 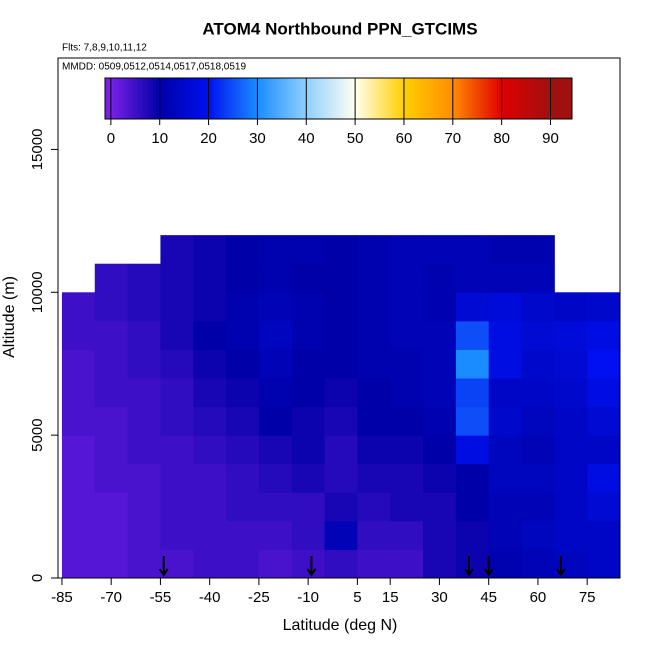 I want to click on colorbar-tick-label: 20, so click(x=208, y=138).